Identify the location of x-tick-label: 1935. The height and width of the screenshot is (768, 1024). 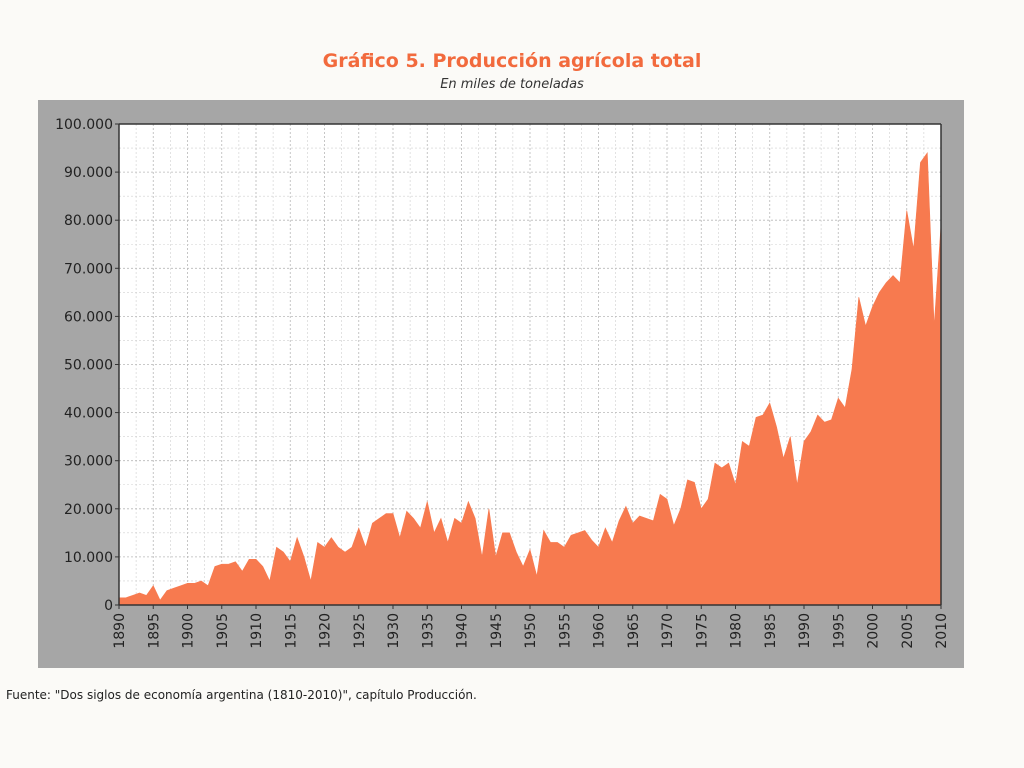
(428, 631).